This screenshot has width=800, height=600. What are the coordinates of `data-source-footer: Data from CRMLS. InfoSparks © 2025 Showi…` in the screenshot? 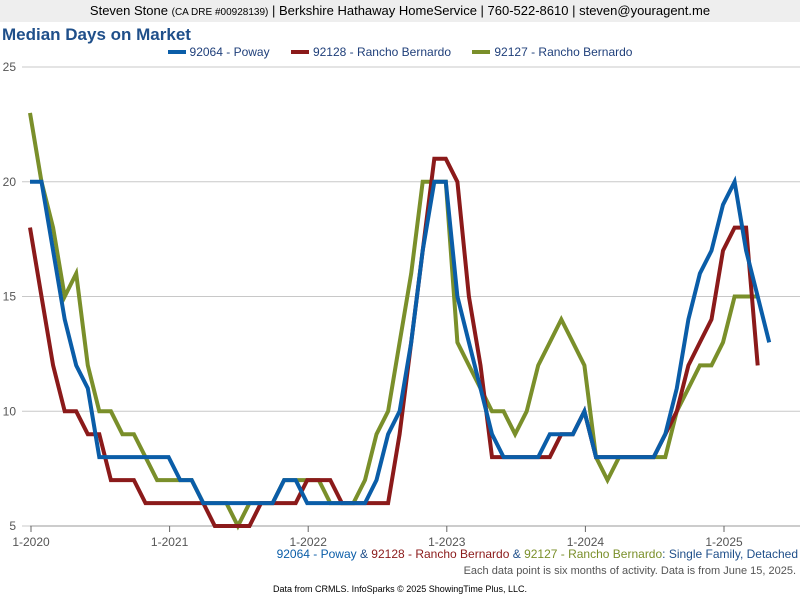 It's located at (400, 589).